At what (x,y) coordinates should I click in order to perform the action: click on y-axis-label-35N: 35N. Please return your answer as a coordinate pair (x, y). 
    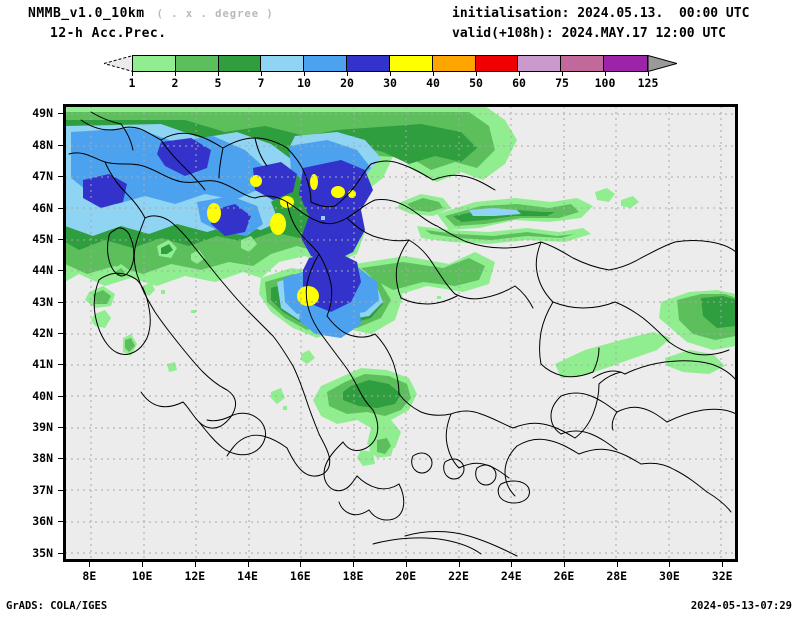
    Looking at the image, I should click on (42, 552).